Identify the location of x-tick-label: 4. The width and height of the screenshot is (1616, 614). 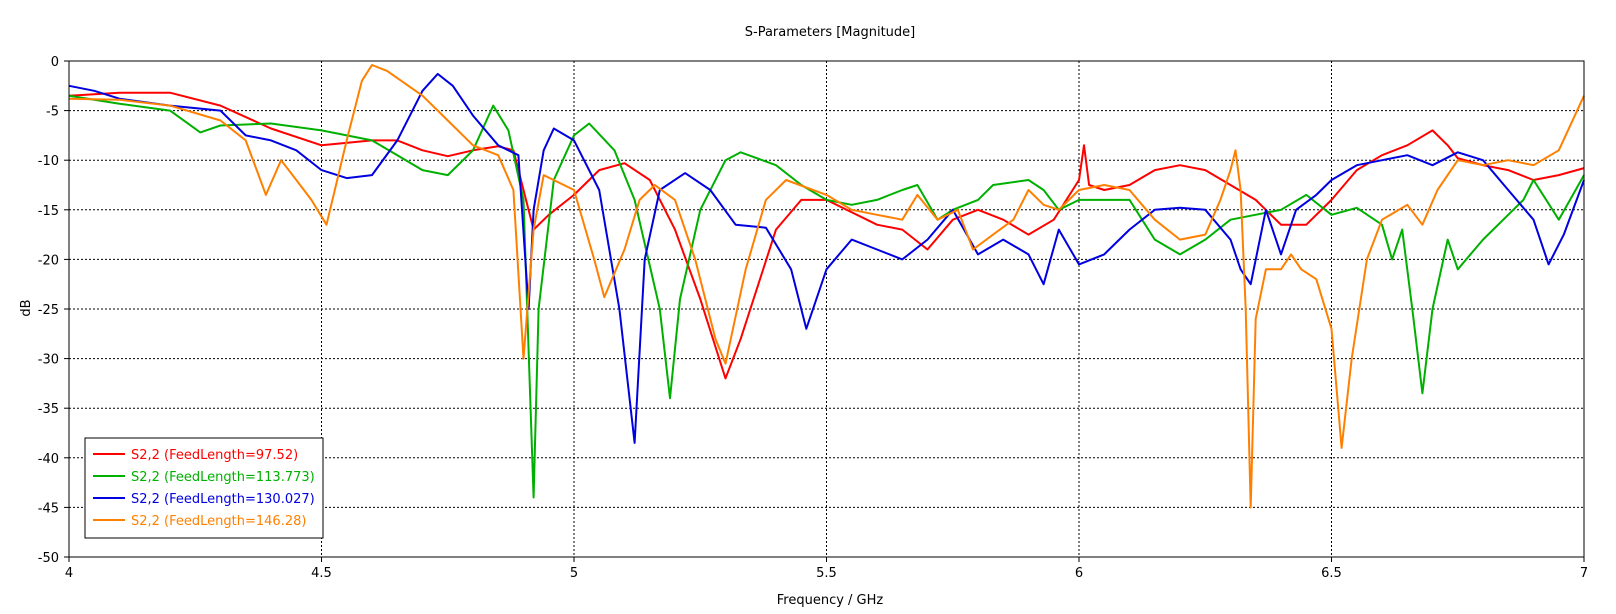
(69, 573).